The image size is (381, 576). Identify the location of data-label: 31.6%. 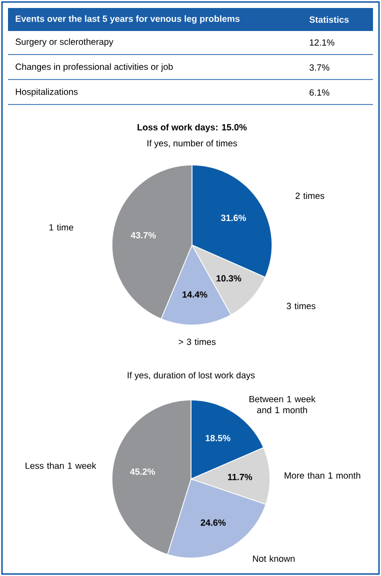
(233, 218).